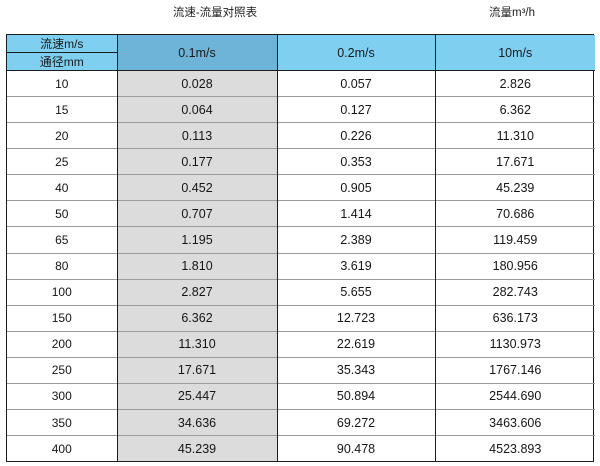  I want to click on table-row: 150 6.362 12.723 636.173, so click(301, 318).